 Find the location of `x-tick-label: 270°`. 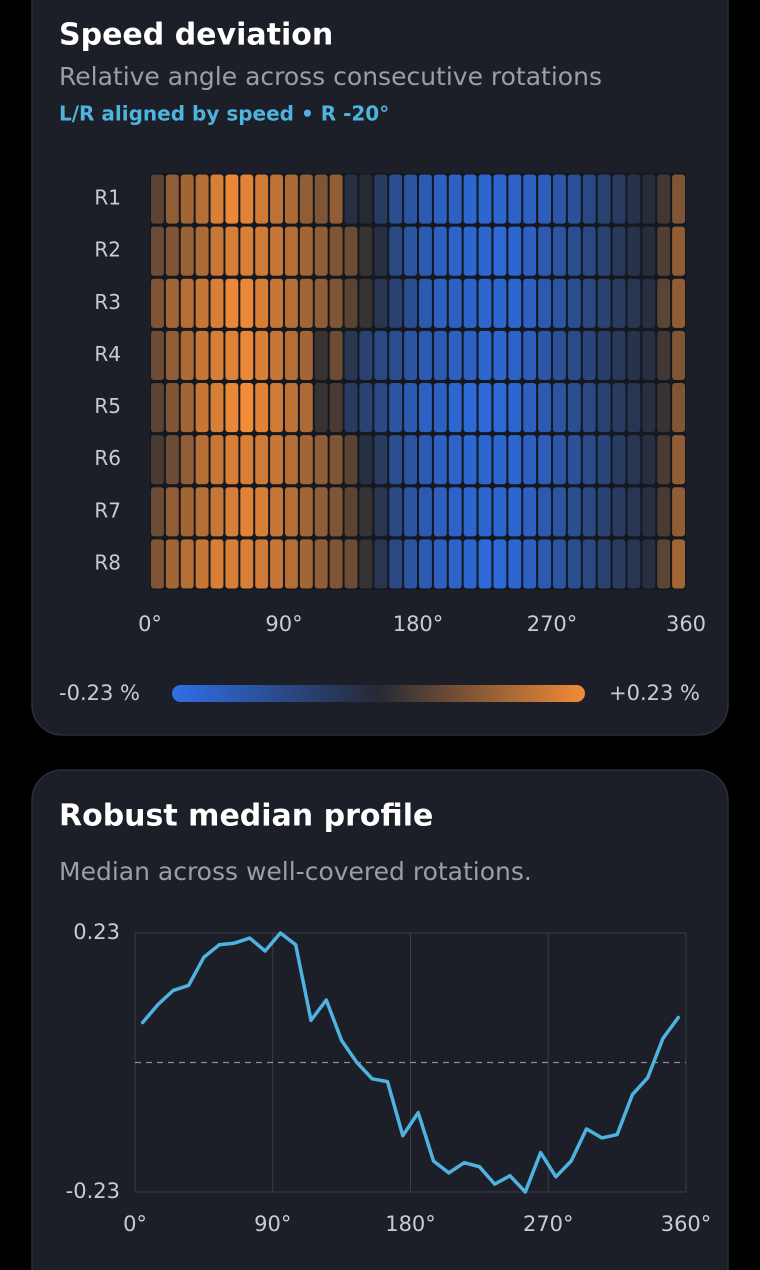

x-tick-label: 270° is located at coordinates (548, 1224).